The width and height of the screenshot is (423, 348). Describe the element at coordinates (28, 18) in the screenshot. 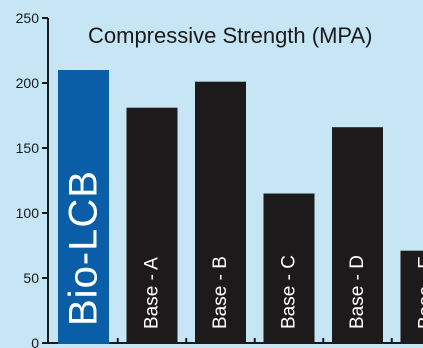

I see `y-tick-label: 250` at that location.